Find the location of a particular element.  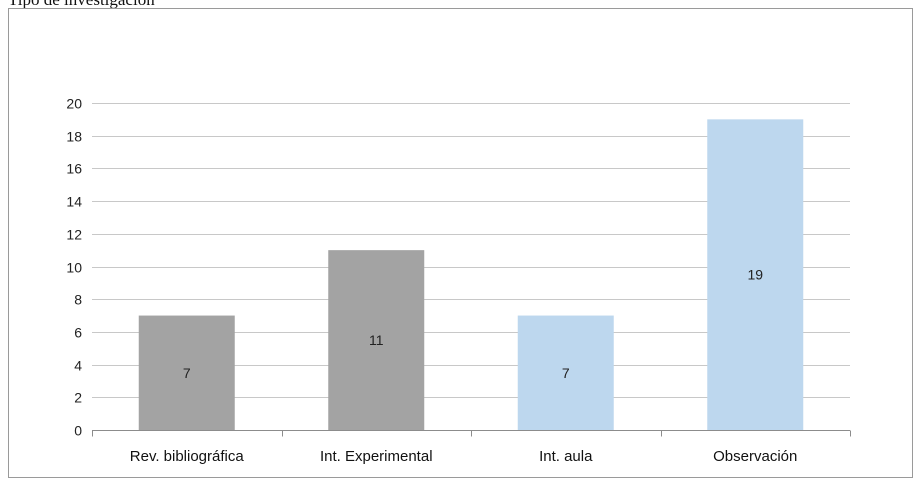

x-axis is located at coordinates (471, 433).